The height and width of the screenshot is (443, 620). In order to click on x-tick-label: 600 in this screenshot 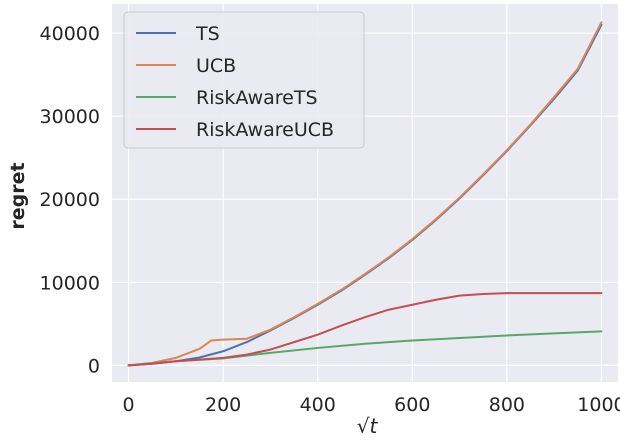, I will do `click(412, 405)`.